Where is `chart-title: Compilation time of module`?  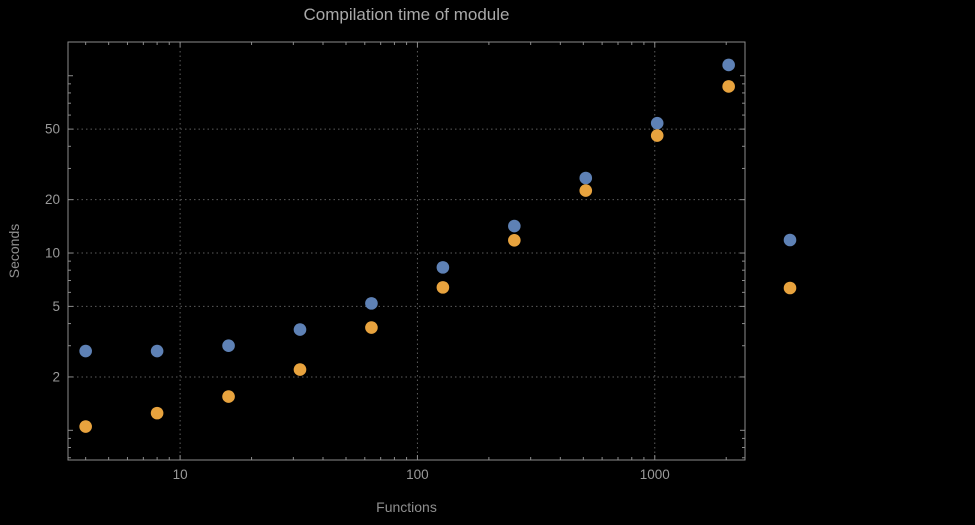
chart-title: Compilation time of module is located at coordinates (406, 14).